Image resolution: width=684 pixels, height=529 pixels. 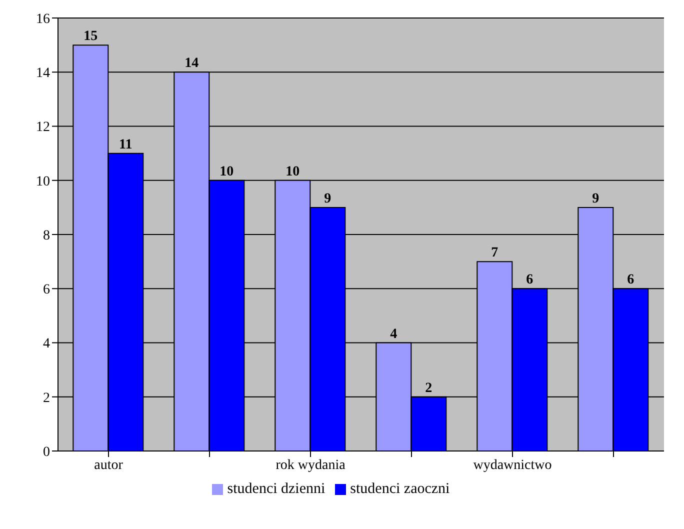 I want to click on y-tick-label: 8, so click(x=46, y=236).